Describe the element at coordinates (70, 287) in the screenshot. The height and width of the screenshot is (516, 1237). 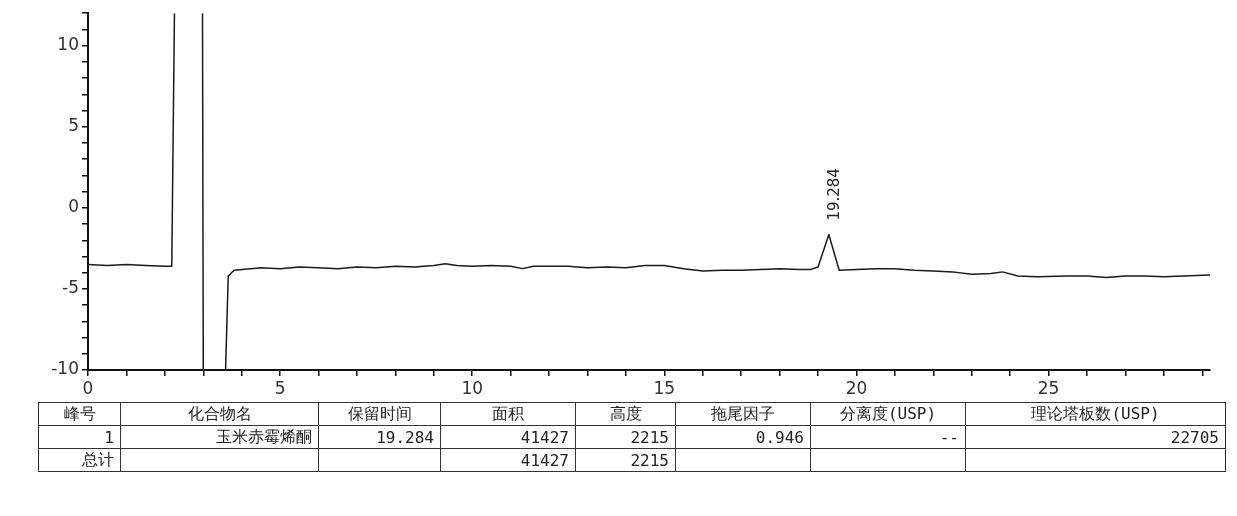
I see `y-tick-label: -5` at that location.